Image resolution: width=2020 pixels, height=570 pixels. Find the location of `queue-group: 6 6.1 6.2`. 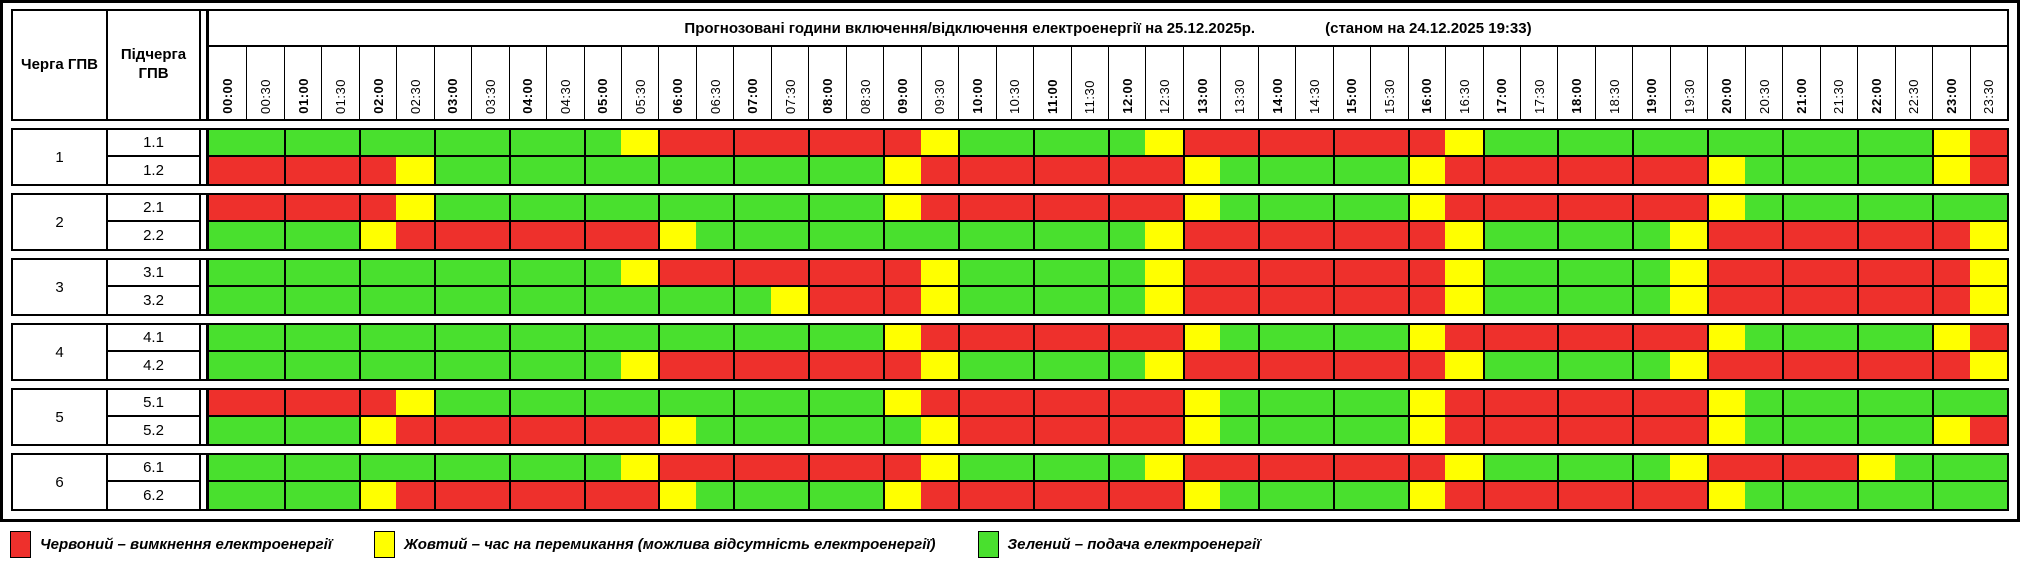

queue-group: 6 6.1 6.2 is located at coordinates (1010, 482).